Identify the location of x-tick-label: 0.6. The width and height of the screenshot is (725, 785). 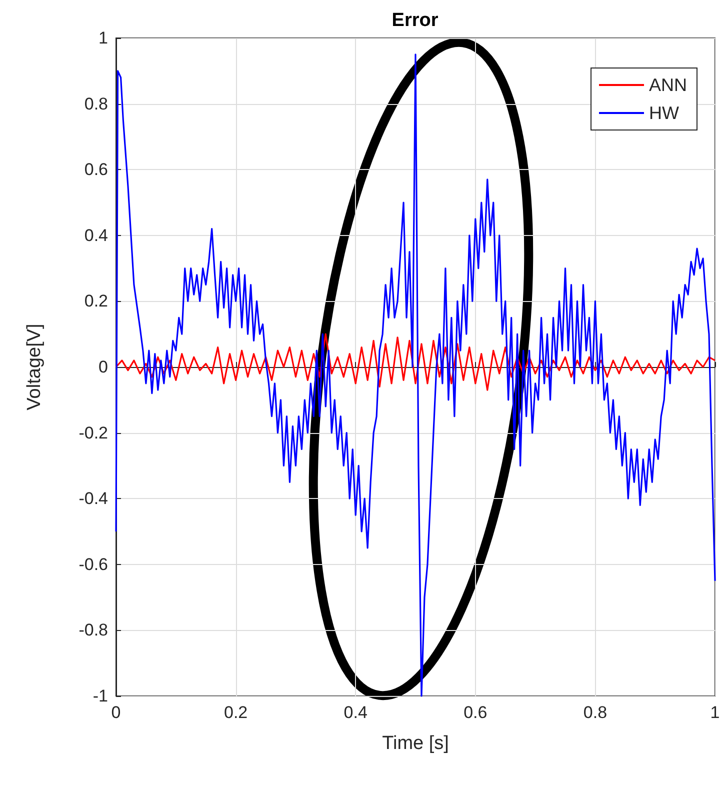
(476, 712).